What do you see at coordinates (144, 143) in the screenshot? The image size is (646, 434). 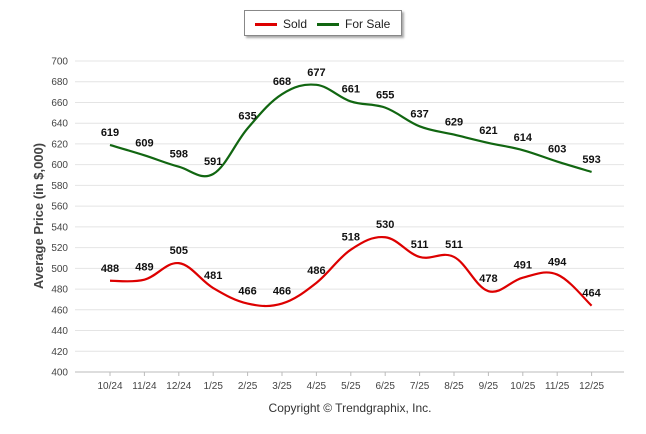 I see `data-label-for-sale: 609` at bounding box center [144, 143].